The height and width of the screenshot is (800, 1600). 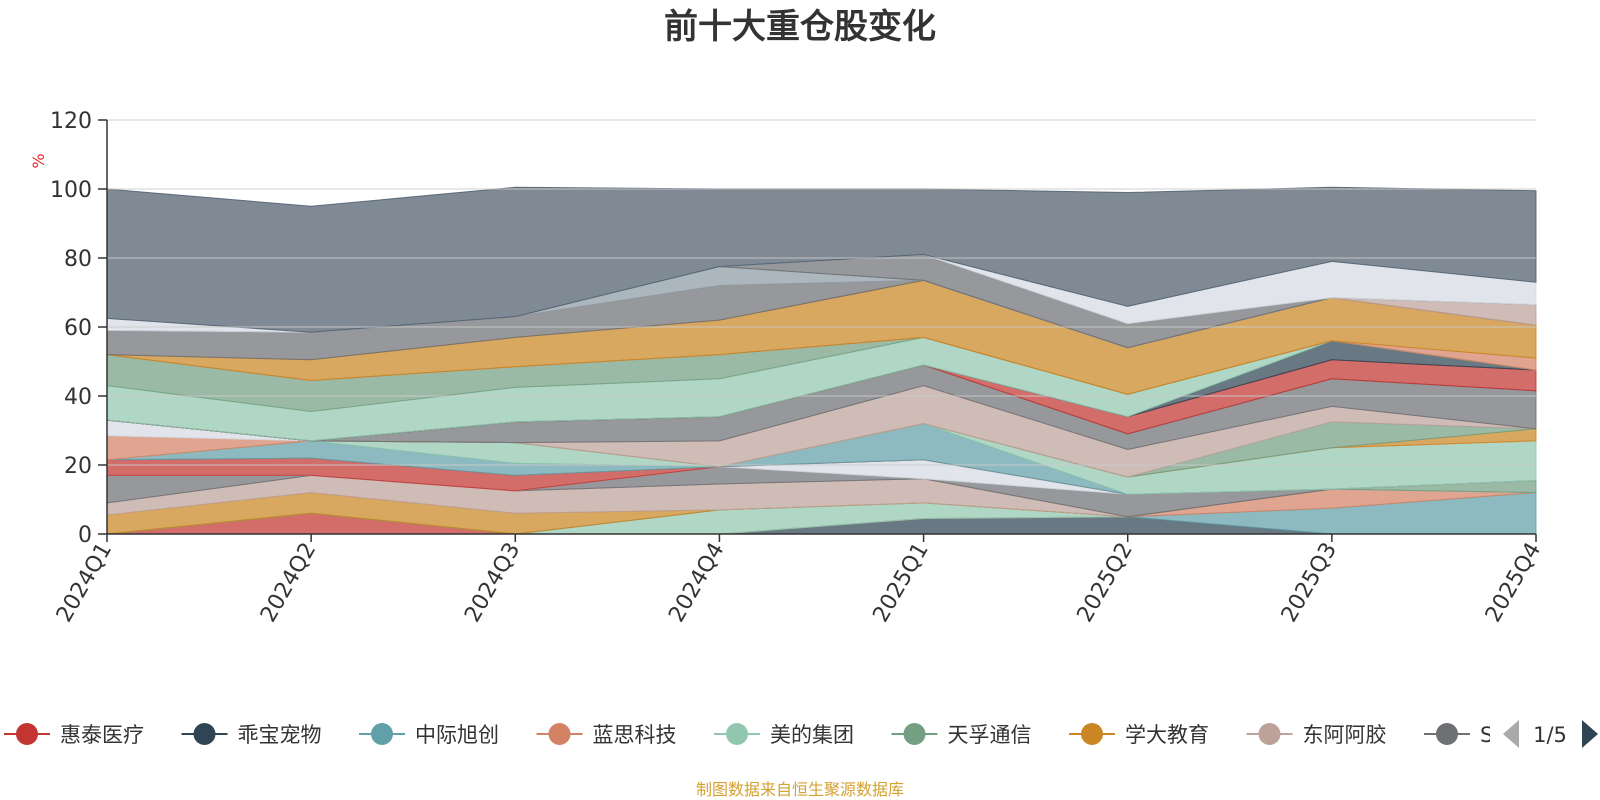 I want to click on legend-item: 惠泰医疗, so click(x=74, y=735).